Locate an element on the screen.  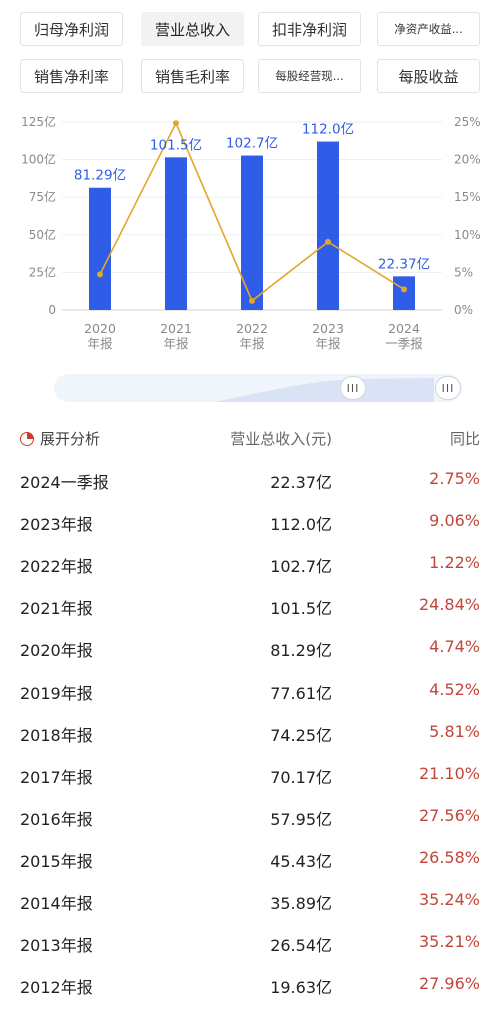
row-yoy: 27.56% is located at coordinates (449, 815).